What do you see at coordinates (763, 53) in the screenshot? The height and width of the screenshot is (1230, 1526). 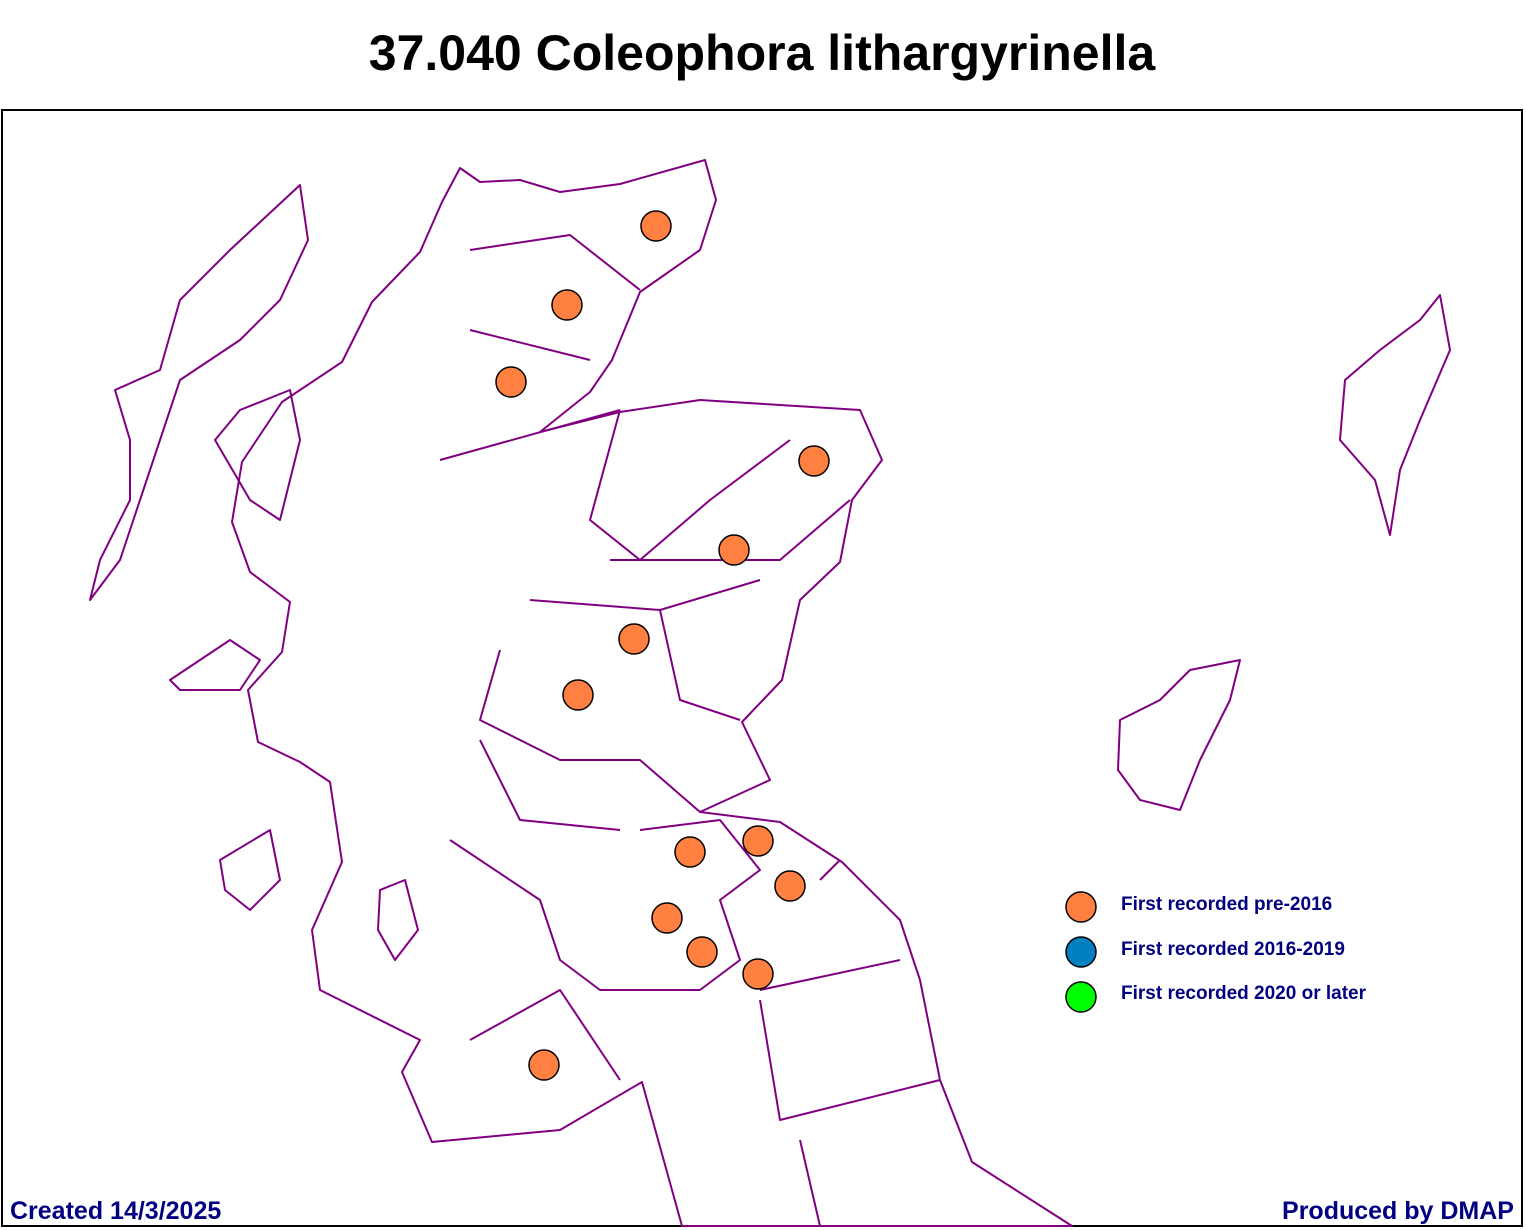 I see `map-title: 37.040 Coleophora lithargyrinella` at bounding box center [763, 53].